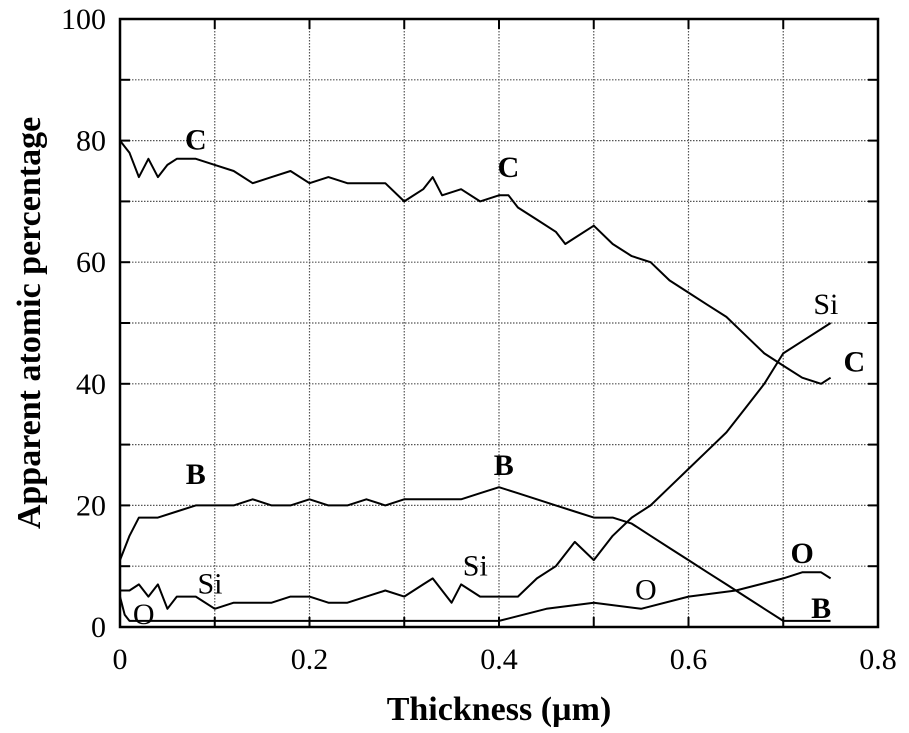  Describe the element at coordinates (29, 323) in the screenshot. I see `y-axis-title: Apparent atomic percentage` at that location.